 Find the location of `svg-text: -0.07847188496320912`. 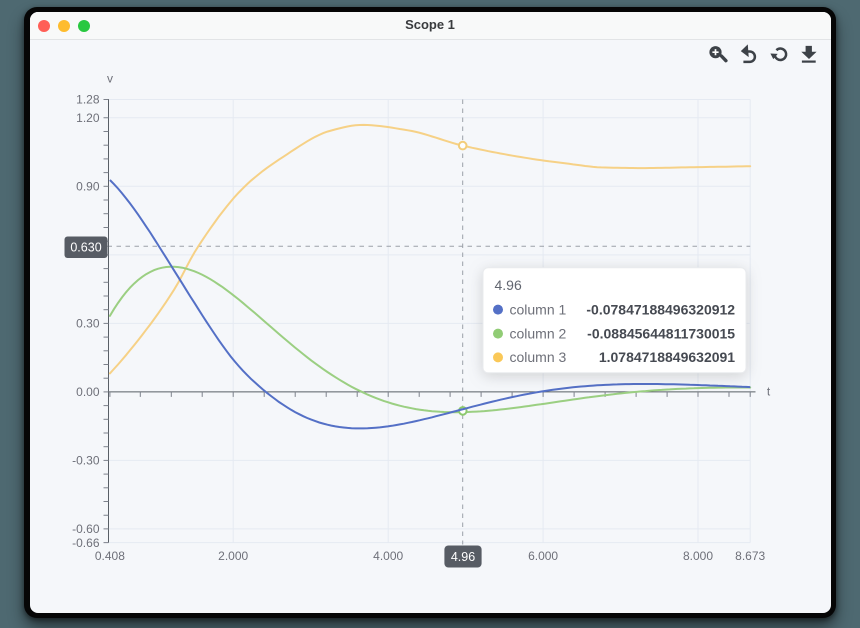

svg-text: -0.07847188496320912 is located at coordinates (660, 309).